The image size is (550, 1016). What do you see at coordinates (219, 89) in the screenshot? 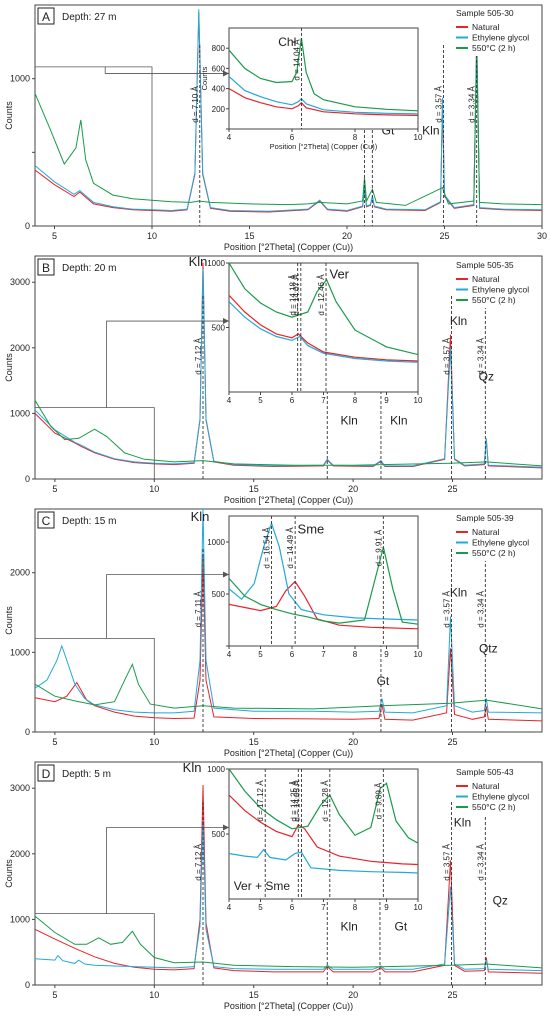
I see `inset-y-tick-label: 400` at bounding box center [219, 89].